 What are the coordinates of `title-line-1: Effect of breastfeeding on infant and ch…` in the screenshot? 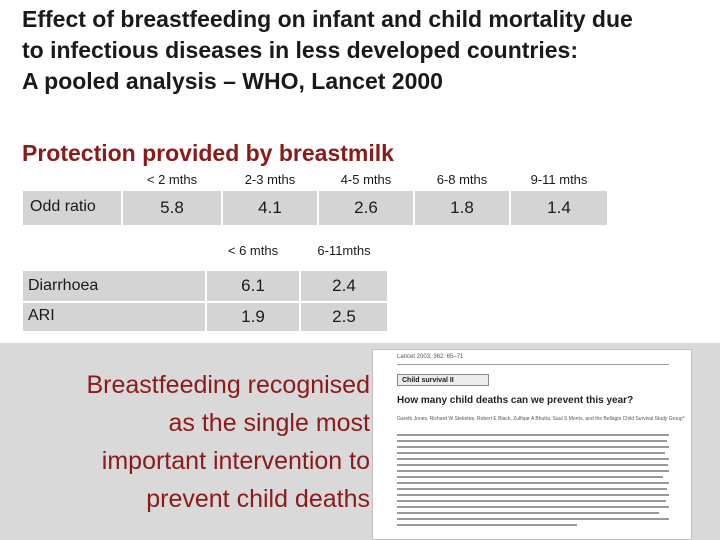 It's located at (327, 19).